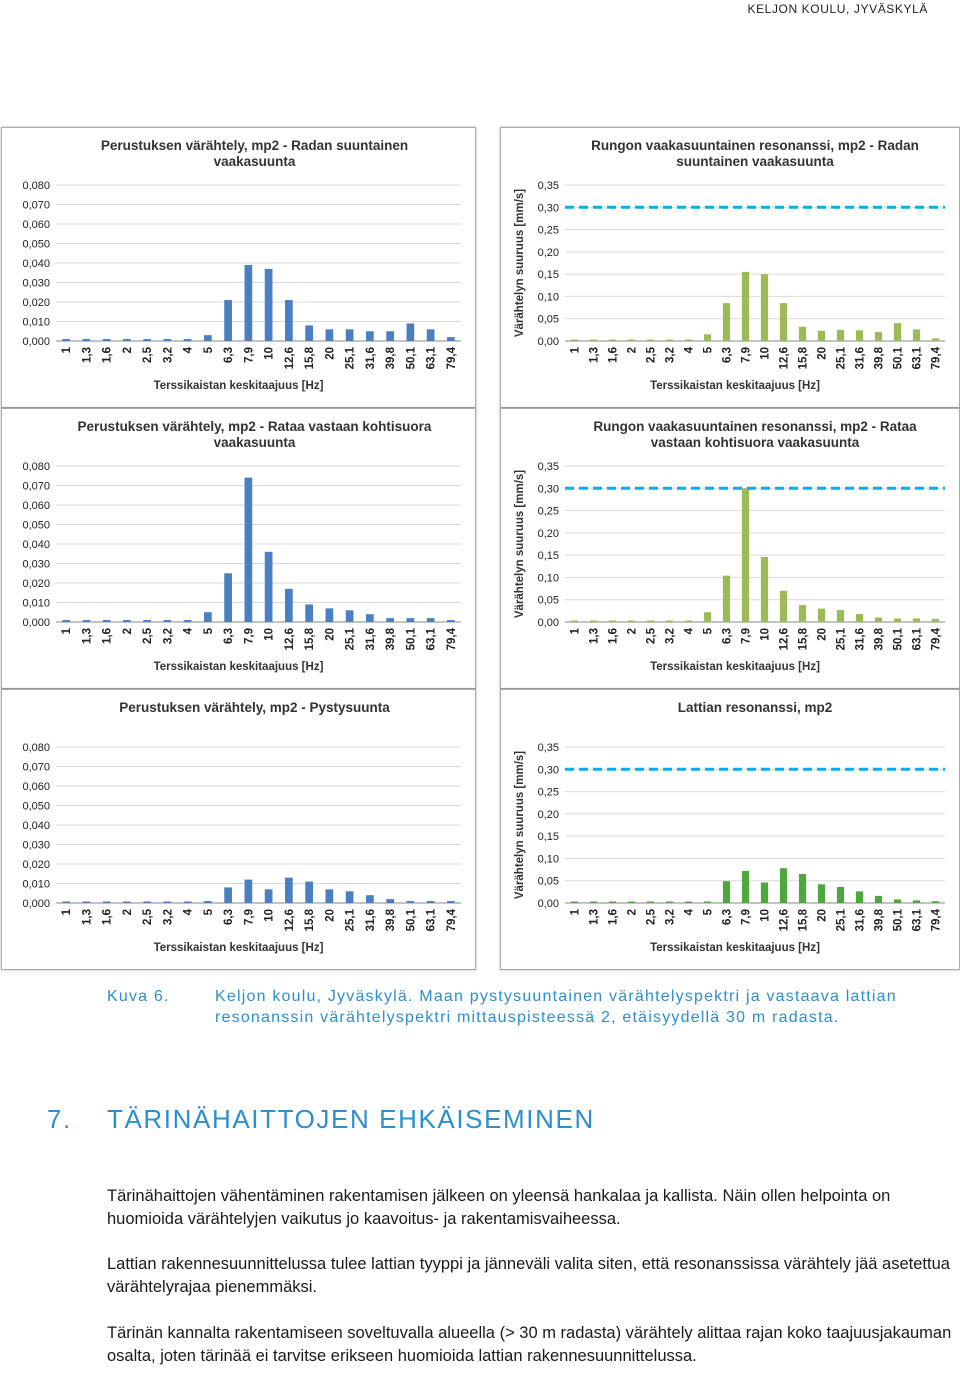 Image resolution: width=960 pixels, height=1387 pixels. What do you see at coordinates (548, 815) in the screenshot?
I see `y-tick-label: 0,20` at bounding box center [548, 815].